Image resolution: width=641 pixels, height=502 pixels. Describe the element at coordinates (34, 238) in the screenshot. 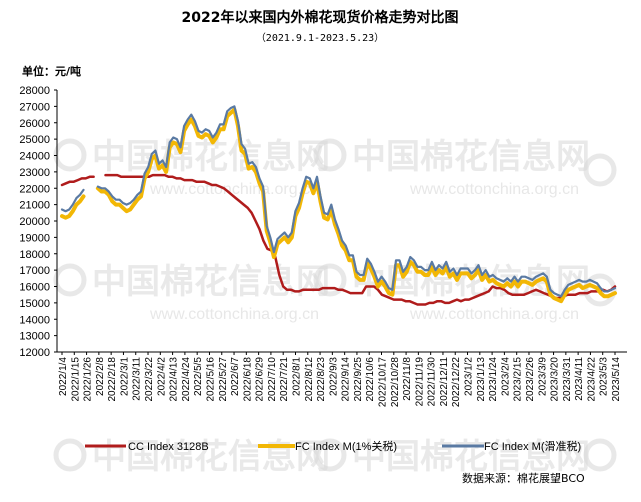

I see `y-tick-label: 19000` at that location.